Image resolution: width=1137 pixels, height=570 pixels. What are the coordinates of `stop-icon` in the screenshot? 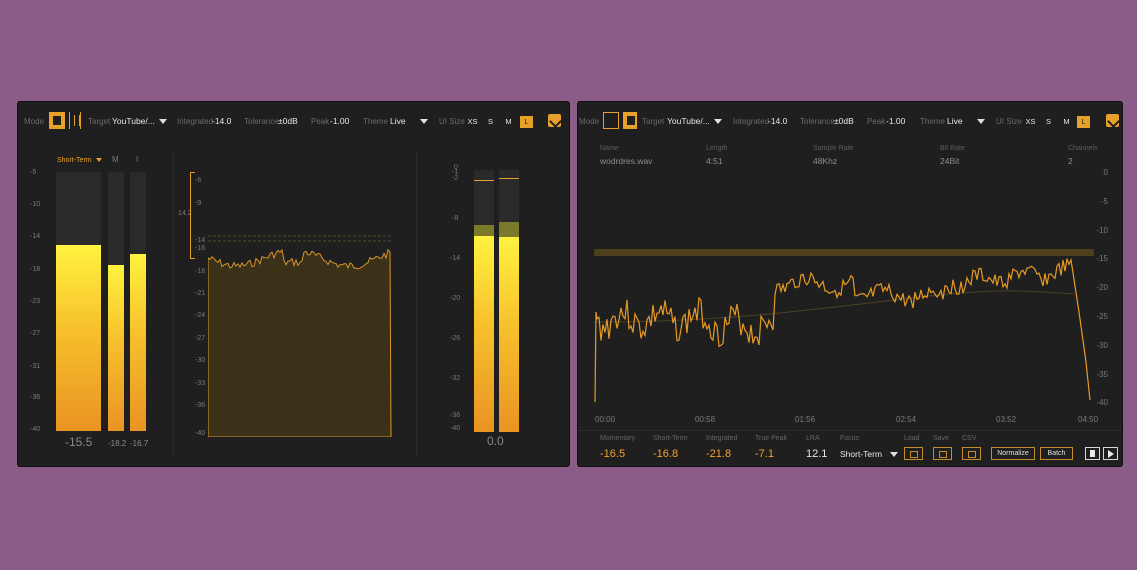 It's located at (1092, 453).